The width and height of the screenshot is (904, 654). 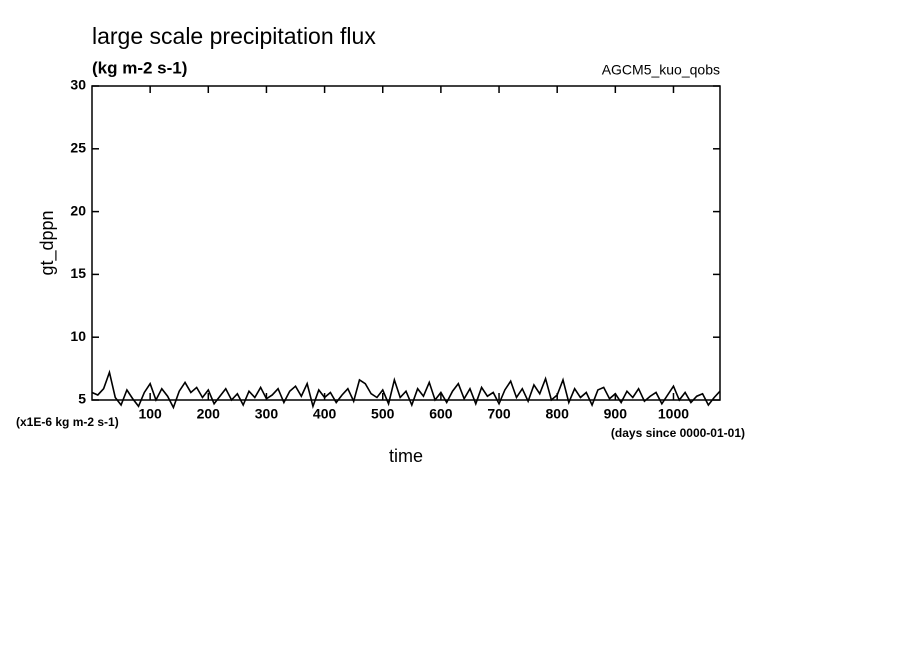 What do you see at coordinates (441, 414) in the screenshot?
I see `x-tick-label: 600` at bounding box center [441, 414].